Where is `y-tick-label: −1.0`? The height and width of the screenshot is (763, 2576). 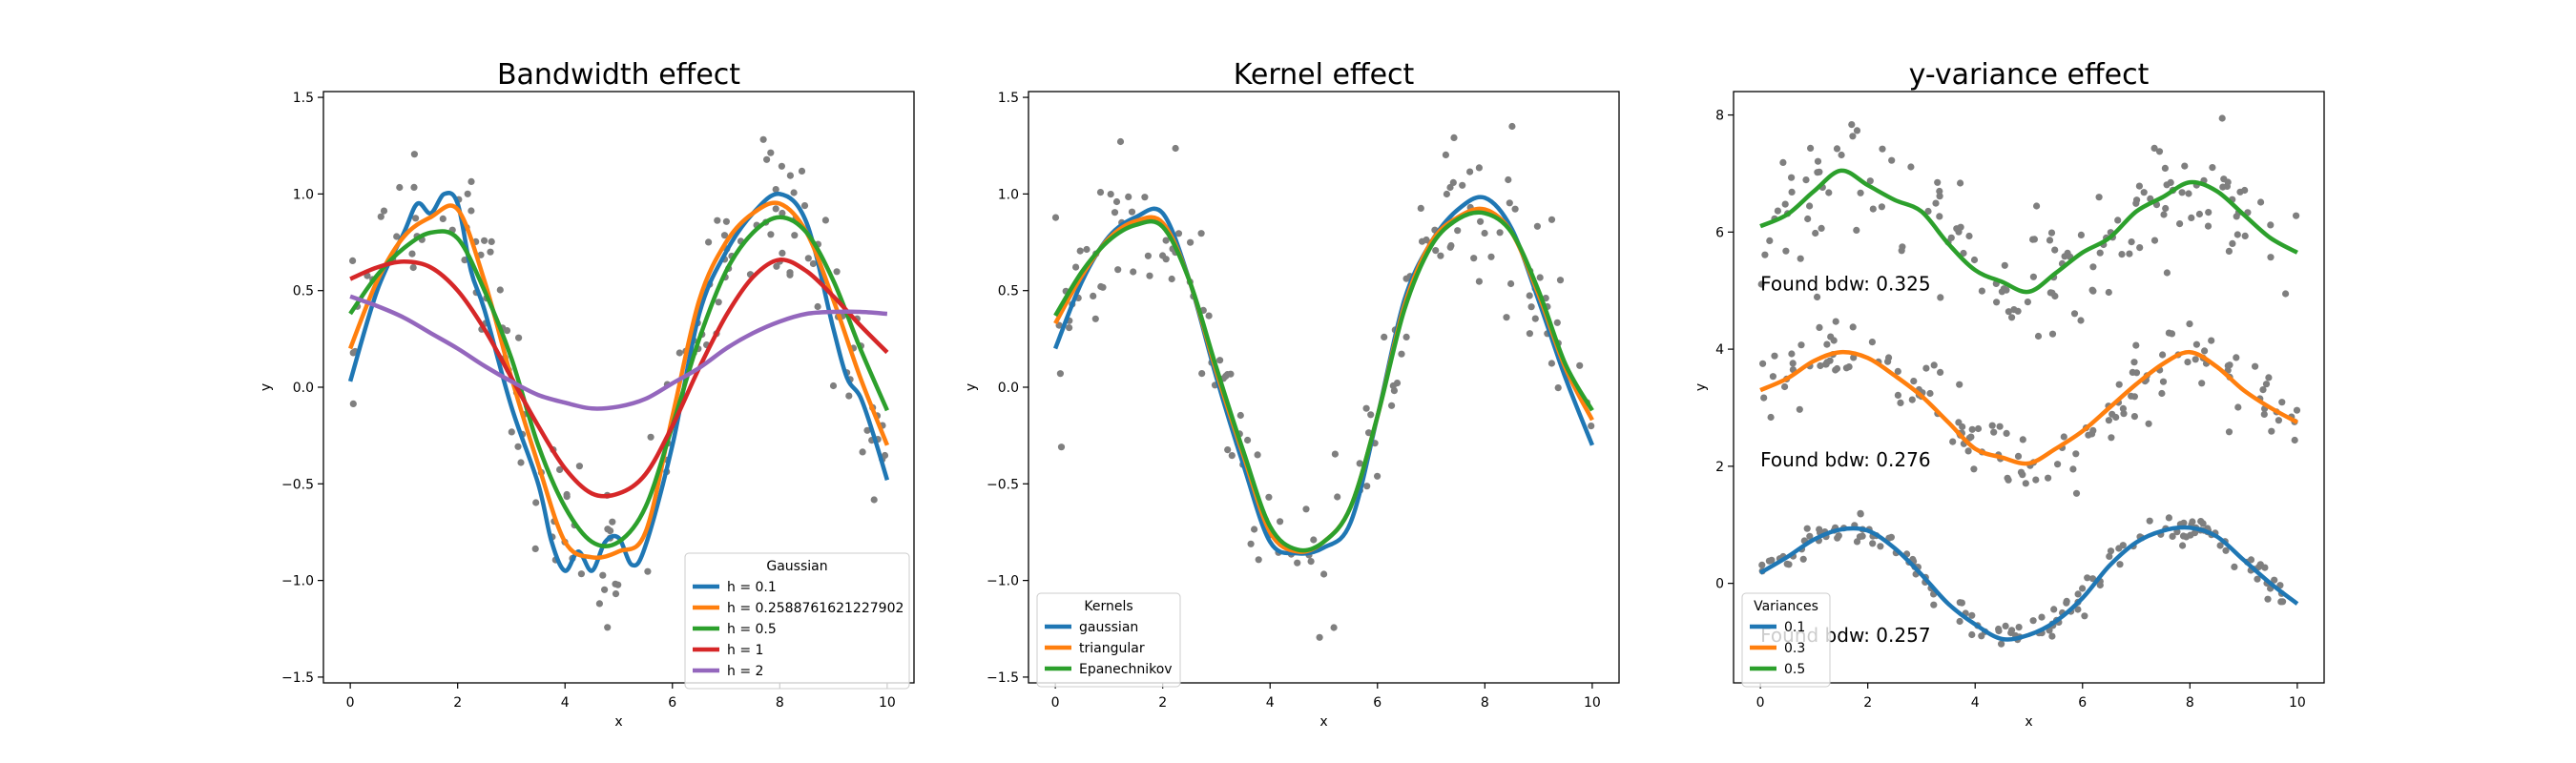
y-tick-label: −1.0 is located at coordinates (297, 581).